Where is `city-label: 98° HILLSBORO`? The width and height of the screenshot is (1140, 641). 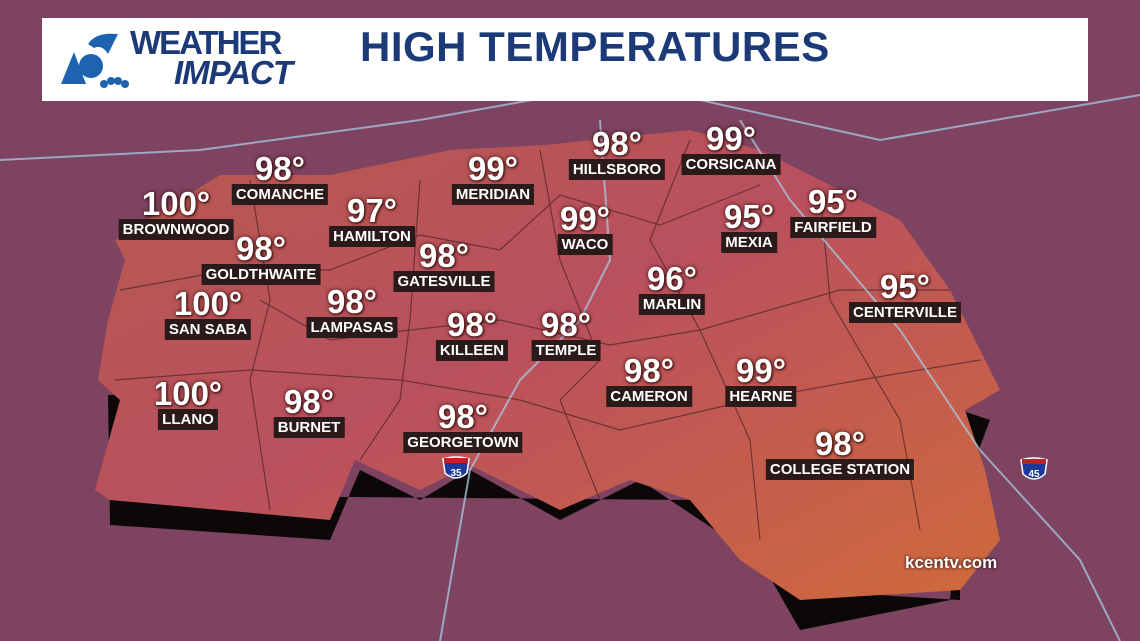
city-label: 98° HILLSBORO is located at coordinates (617, 152).